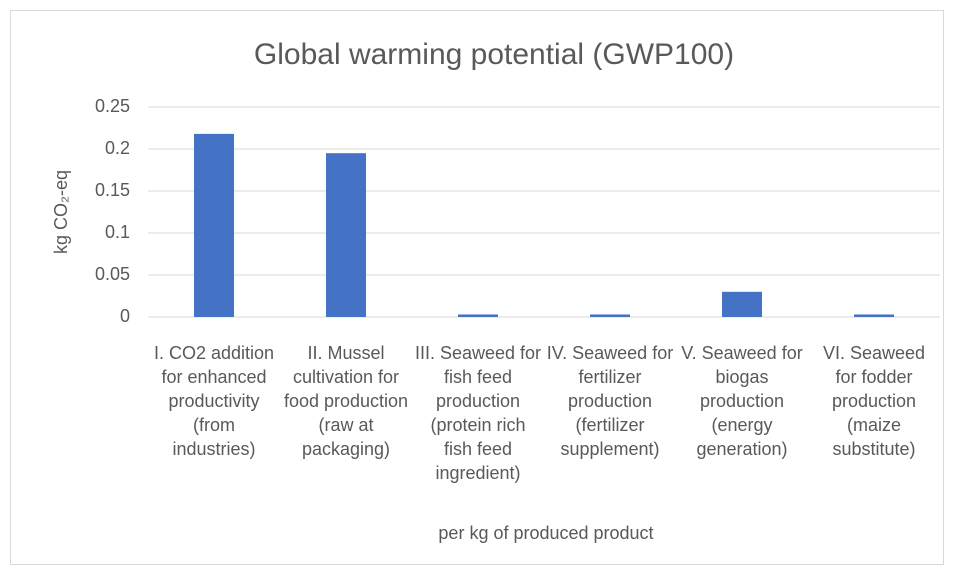  I want to click on x-axis-title: per kg of produced product, so click(545, 533).